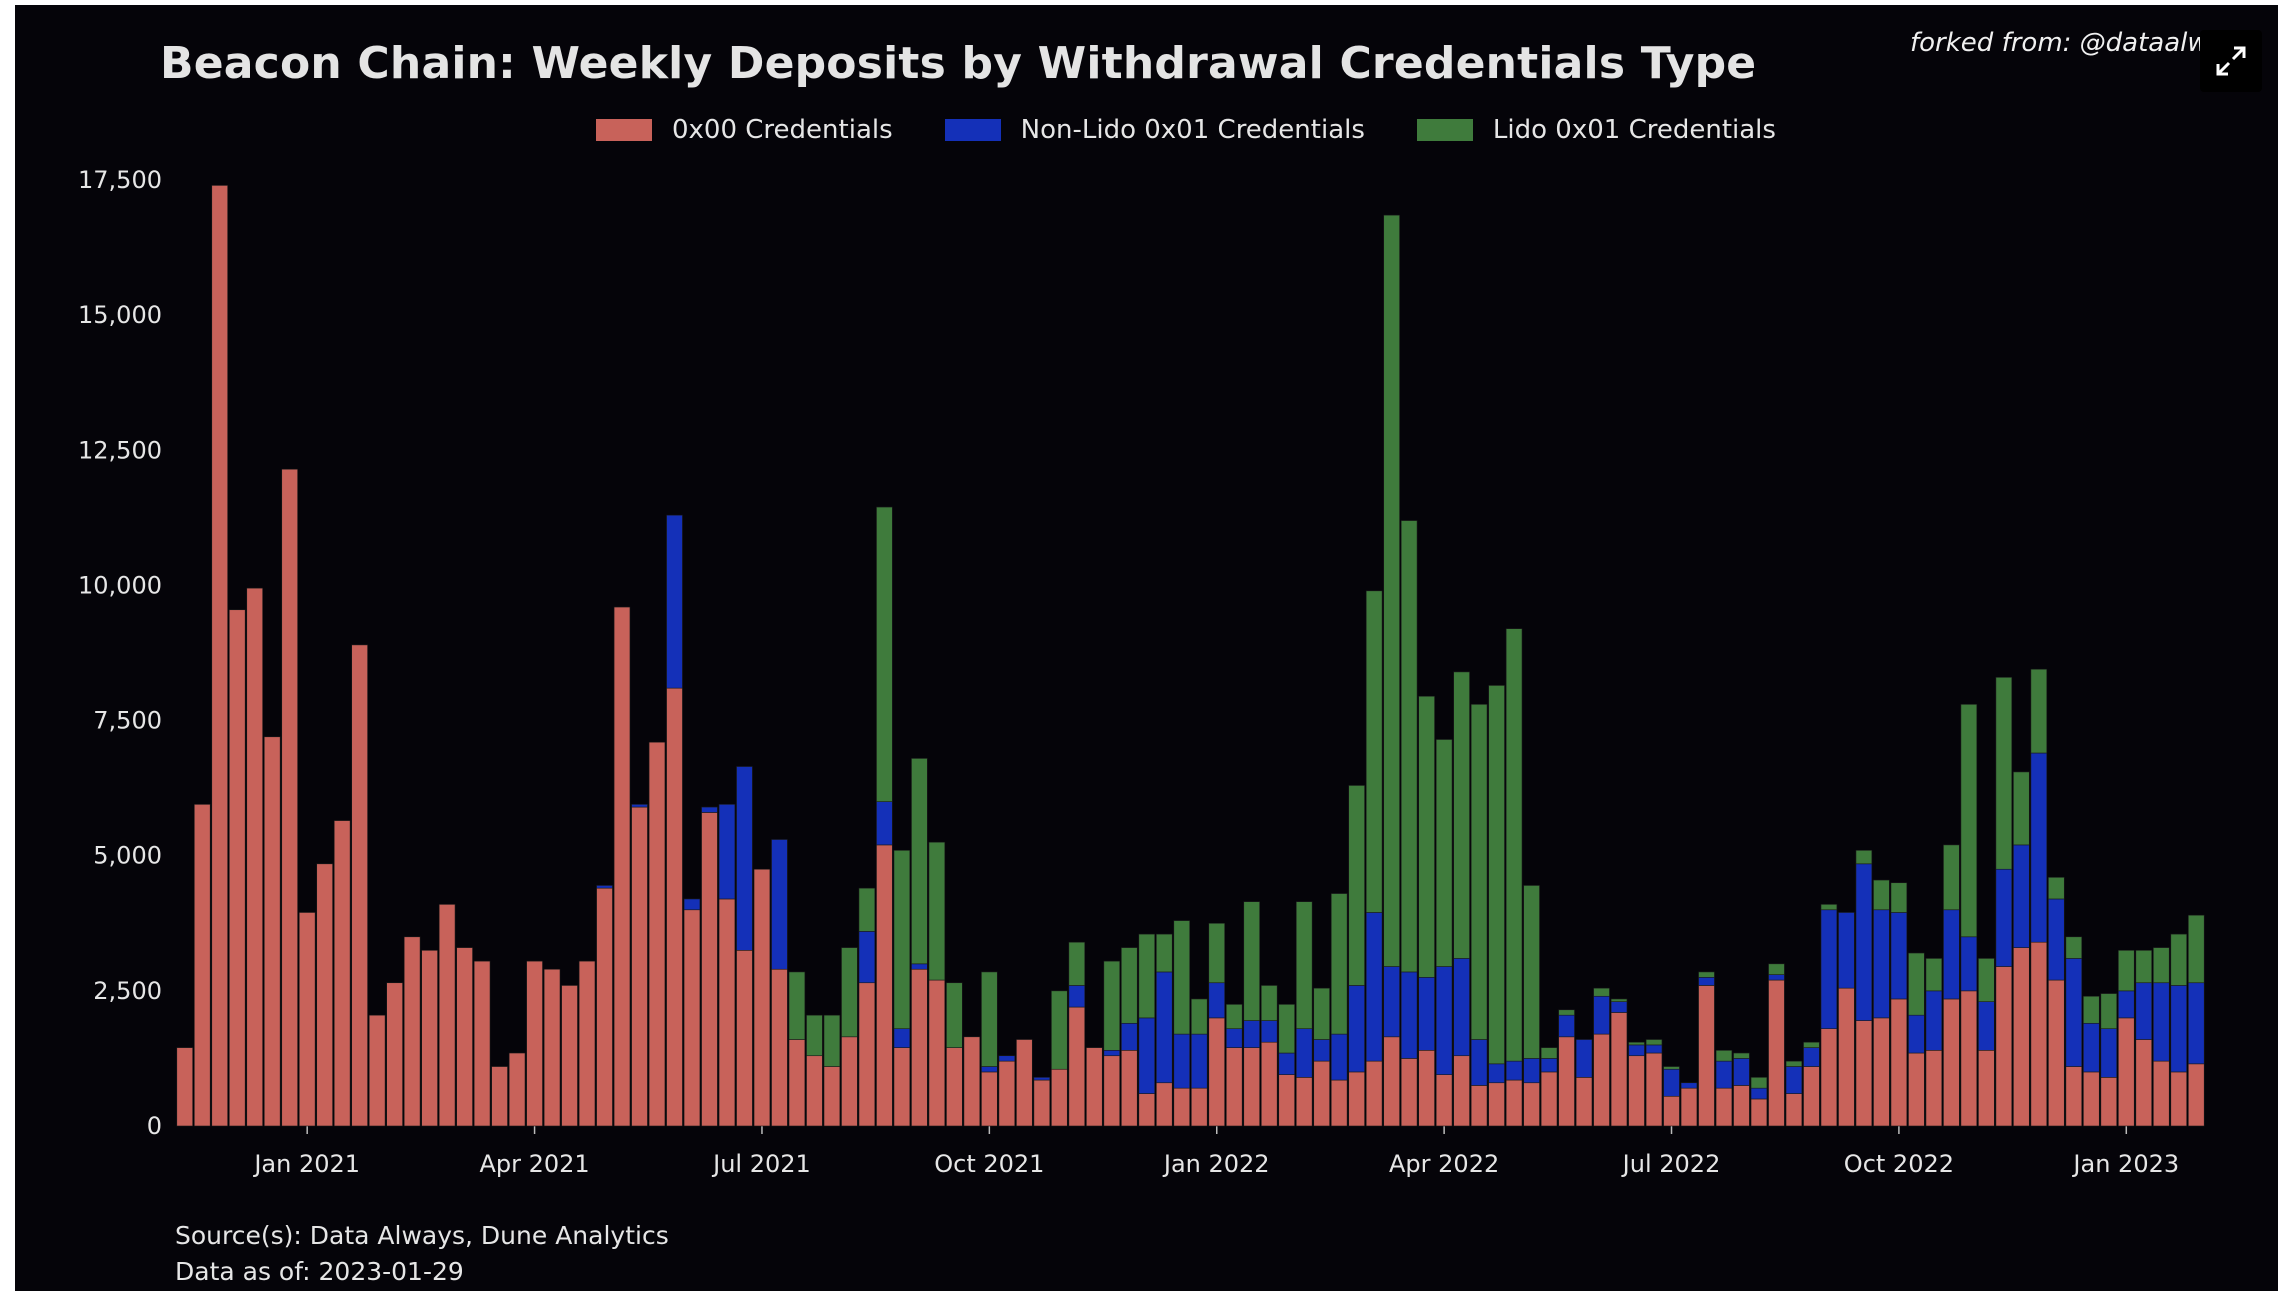 The image size is (2290, 1300). Describe the element at coordinates (1596, 130) in the screenshot. I see `legend-item-lido: Lido 0x01 Credentials` at that location.